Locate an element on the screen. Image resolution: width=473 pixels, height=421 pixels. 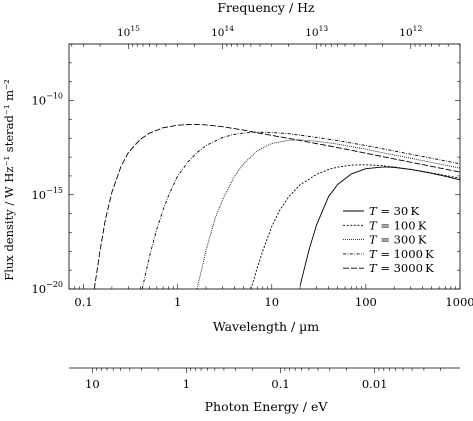
y-tick-exponent: −20 is located at coordinates (54, 284).